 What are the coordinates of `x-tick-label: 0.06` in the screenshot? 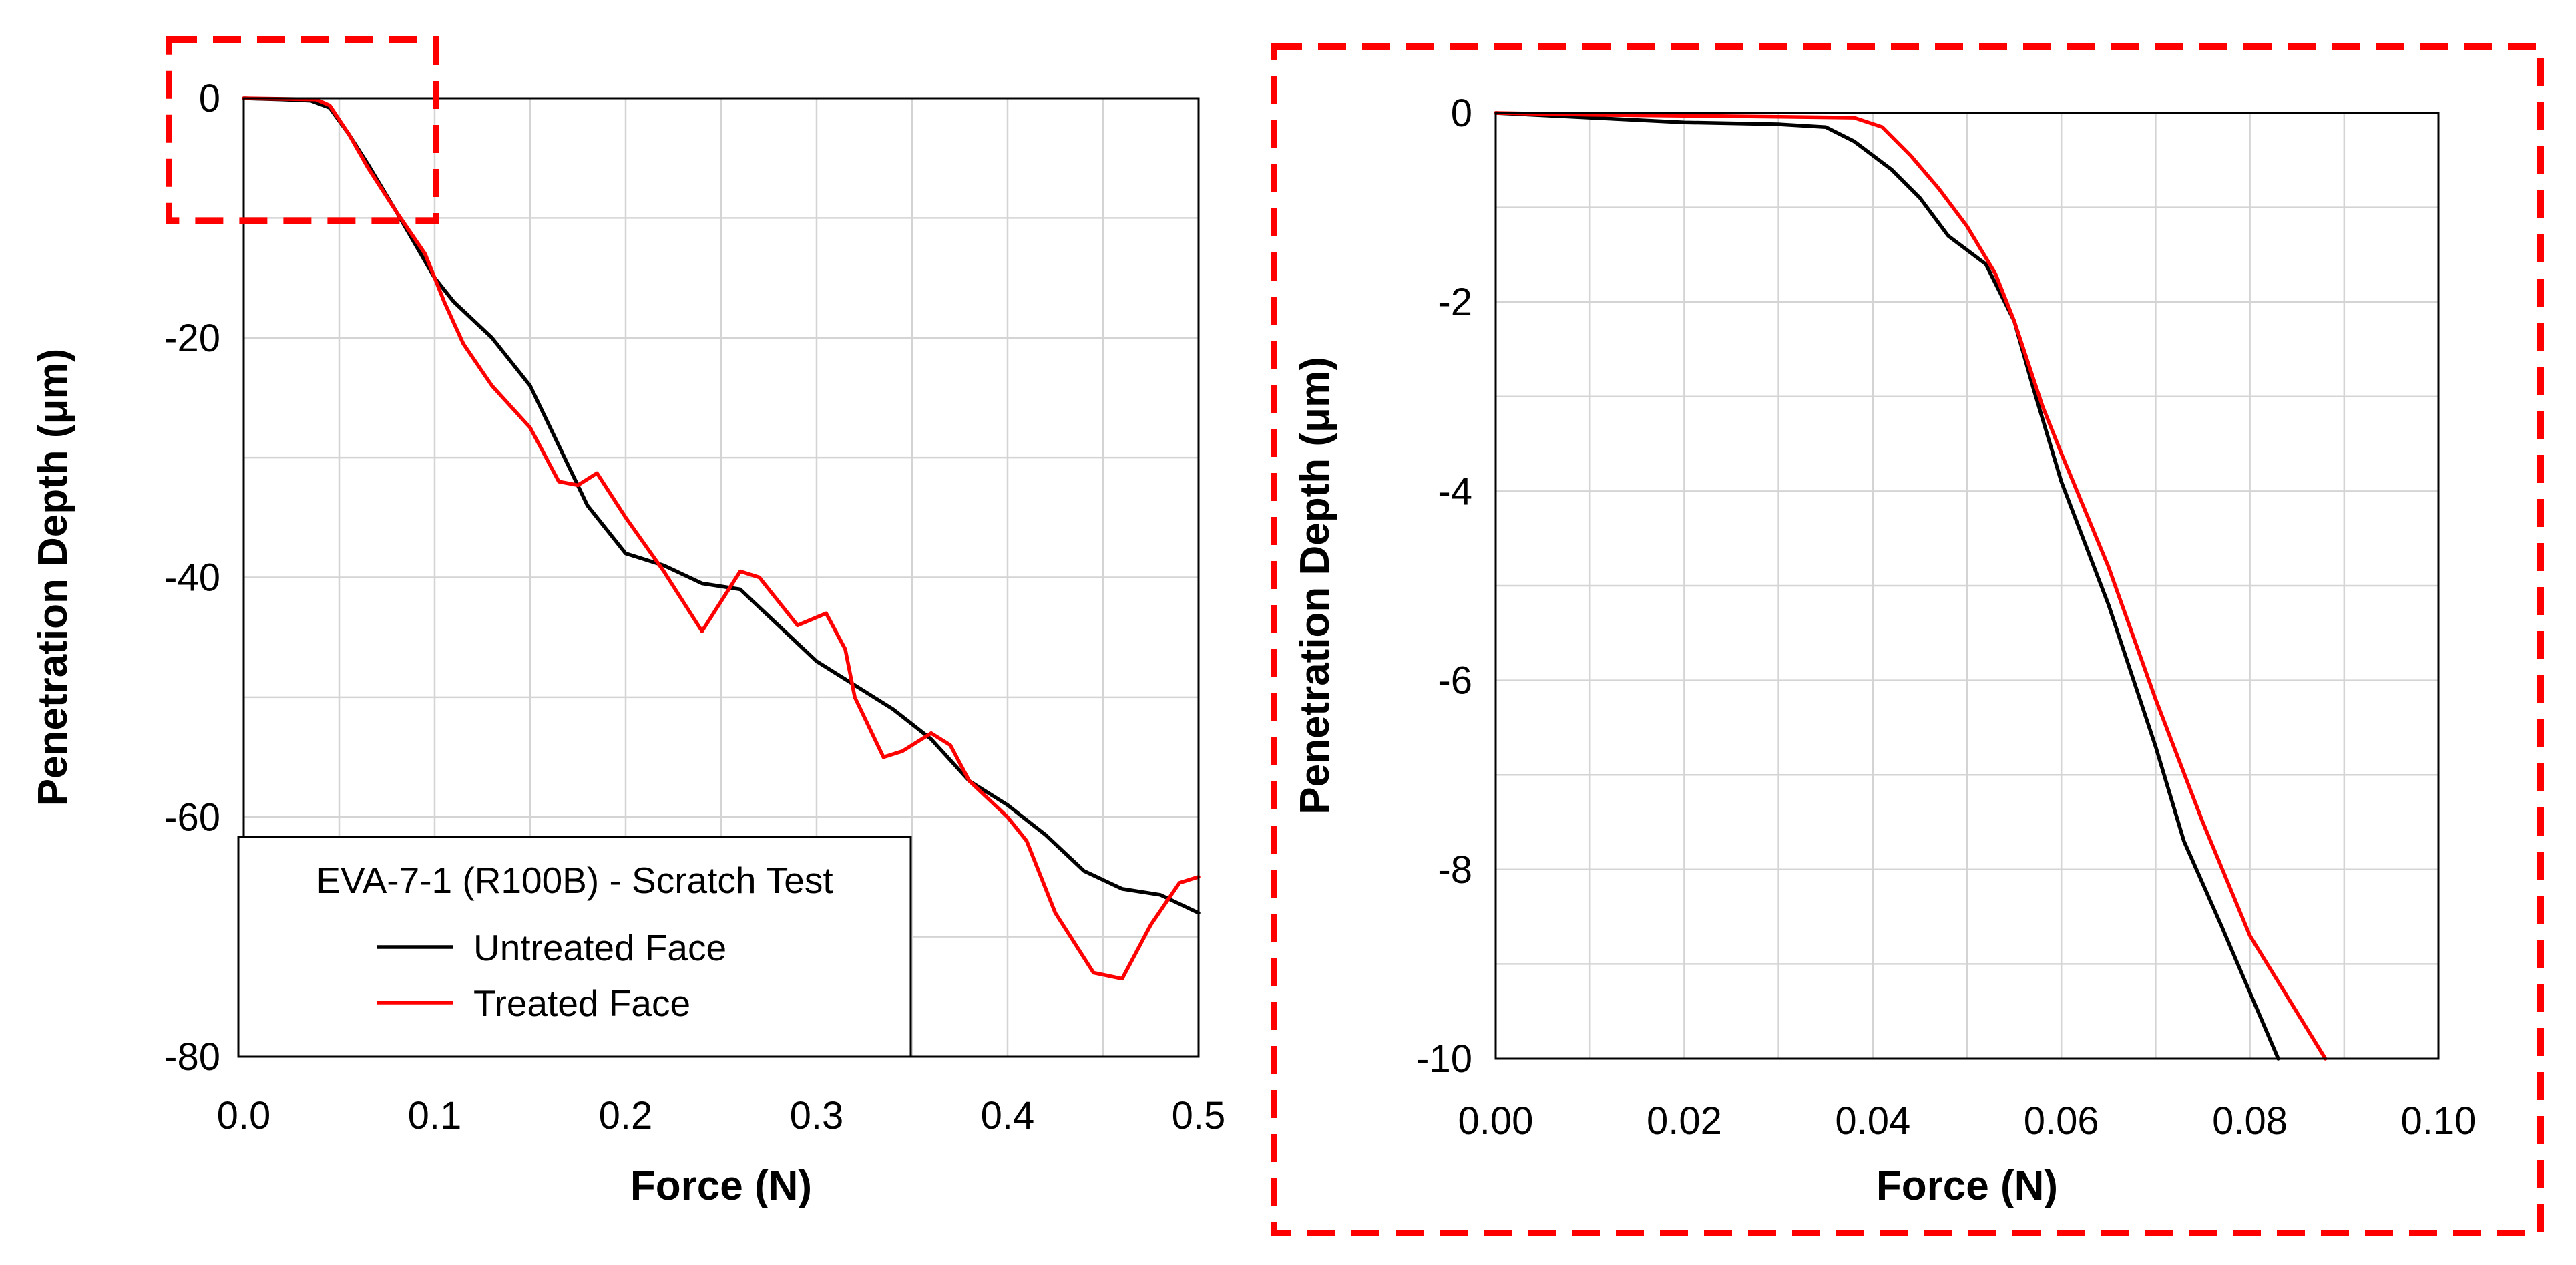 It's located at (2061, 1121).